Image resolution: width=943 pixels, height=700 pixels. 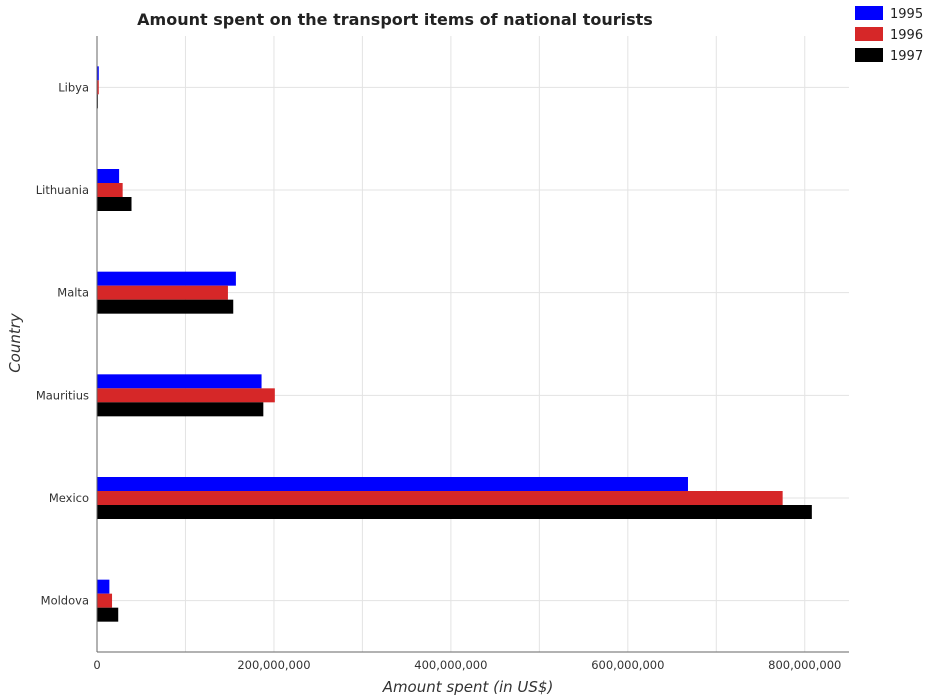 What do you see at coordinates (440, 498) in the screenshot?
I see `bar-1996-mexico` at bounding box center [440, 498].